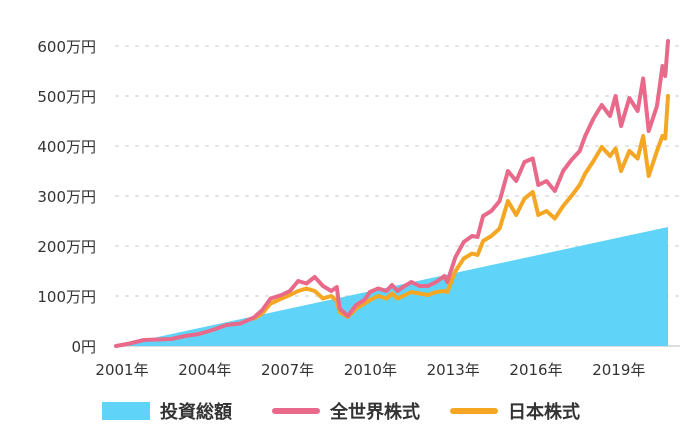  I want to click on legend-label-japan-stocks: 日本株式, so click(544, 412).